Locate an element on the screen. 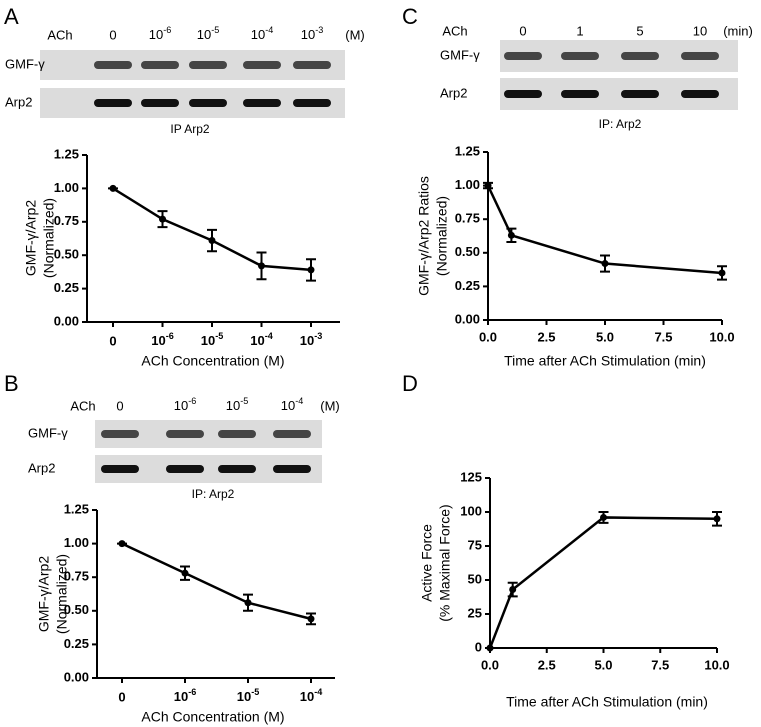 This screenshot has width=761, height=727. lane-label: 1 is located at coordinates (579, 30).